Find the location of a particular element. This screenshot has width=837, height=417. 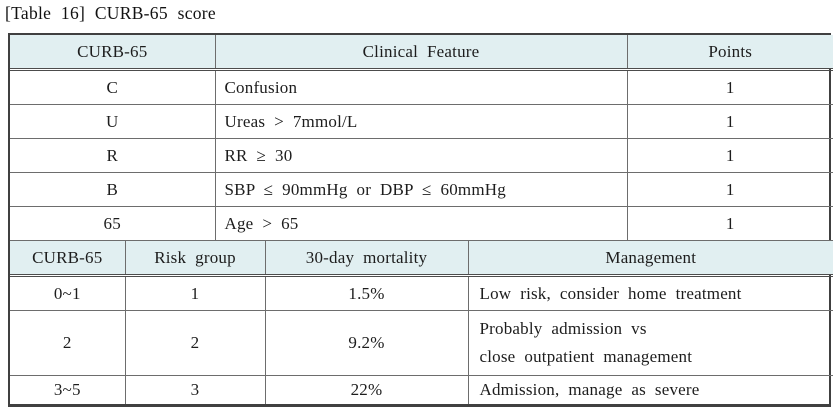

header-curb65: CURB-65 is located at coordinates (113, 53).